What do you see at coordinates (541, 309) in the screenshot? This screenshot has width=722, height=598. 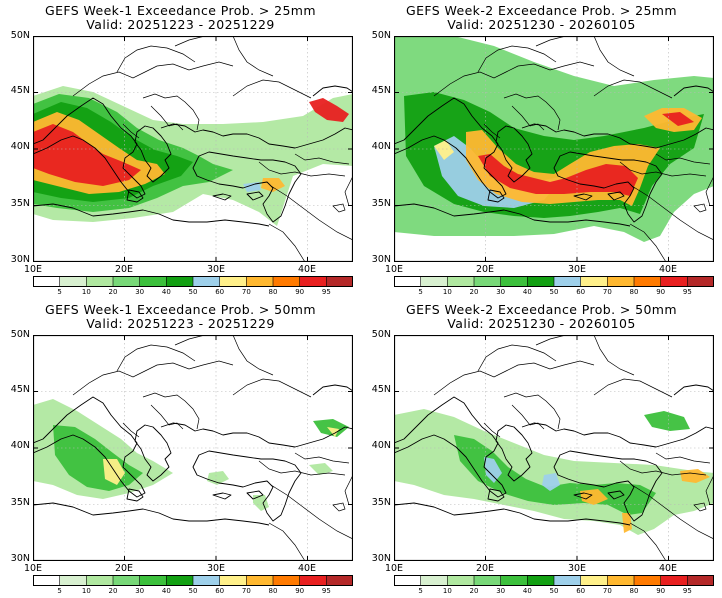 I see `panel-title: GEFS Week-2 Exceedance Prob. > 50mm` at bounding box center [541, 309].